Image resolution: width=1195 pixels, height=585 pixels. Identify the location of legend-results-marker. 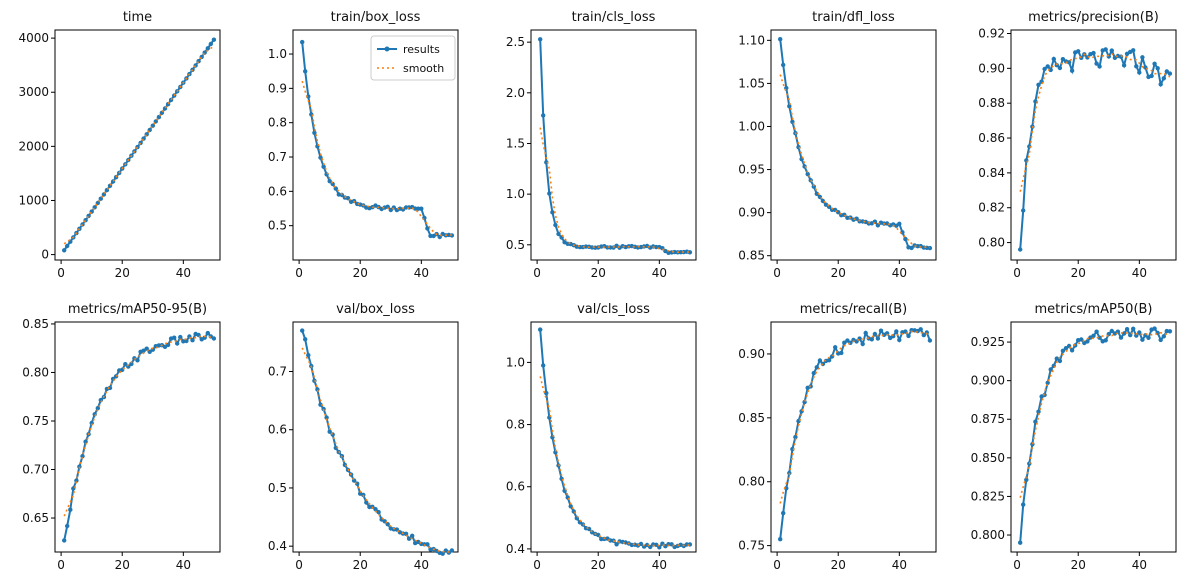
(387, 49).